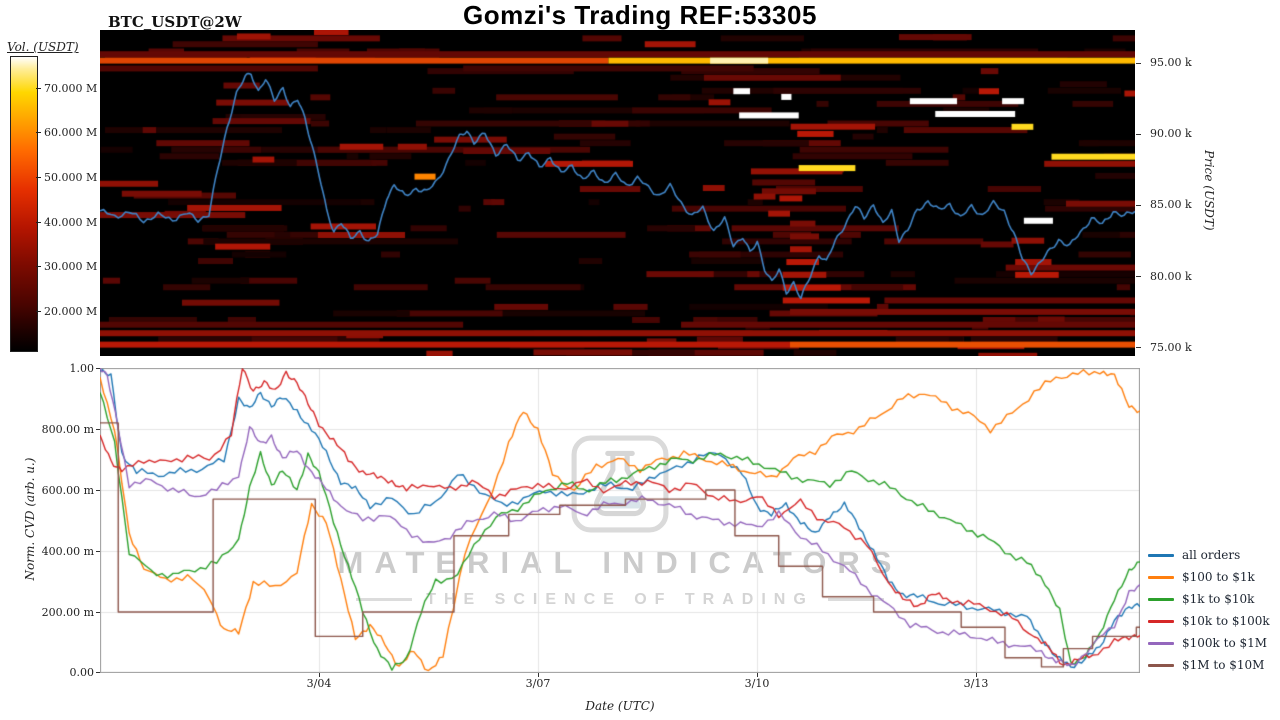  Describe the element at coordinates (67, 429) in the screenshot. I see `cvd-ytick: 800.00 m` at that location.